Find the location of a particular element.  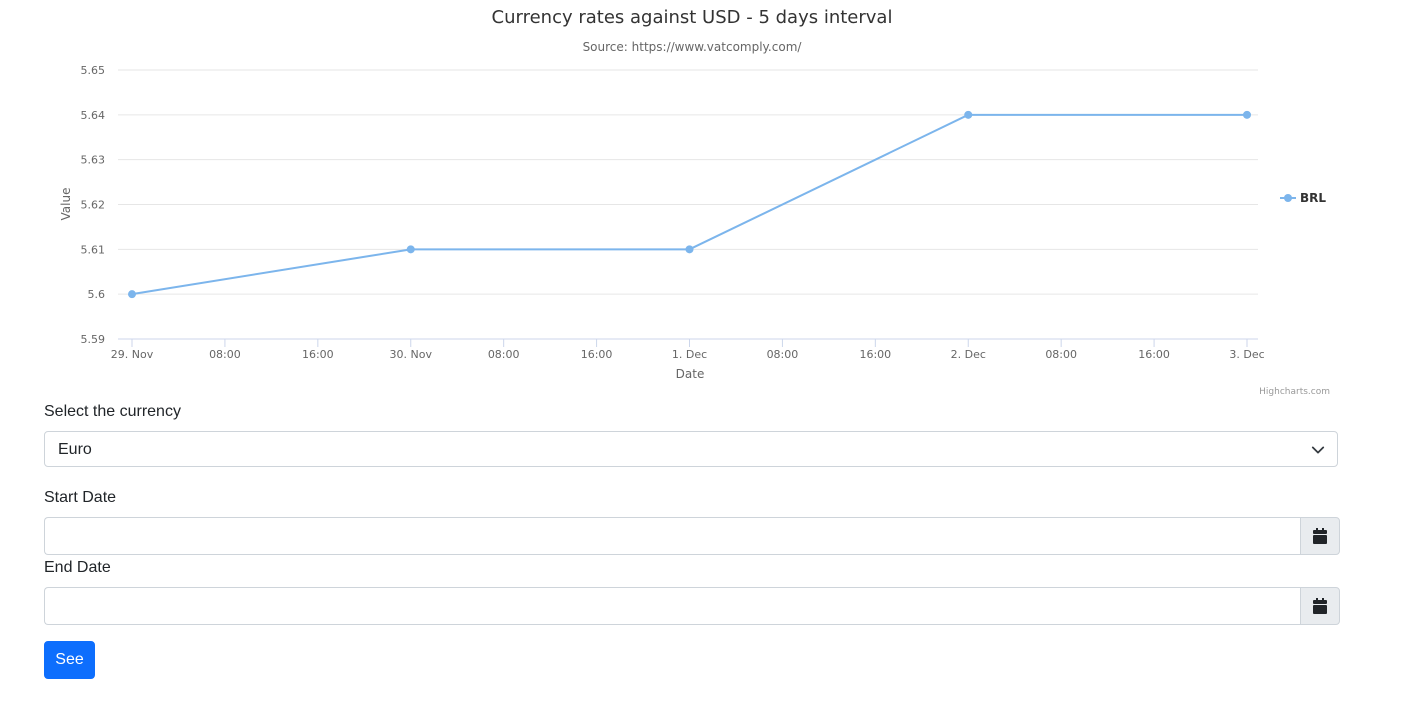

end-date-label: End Date is located at coordinates (77, 567).